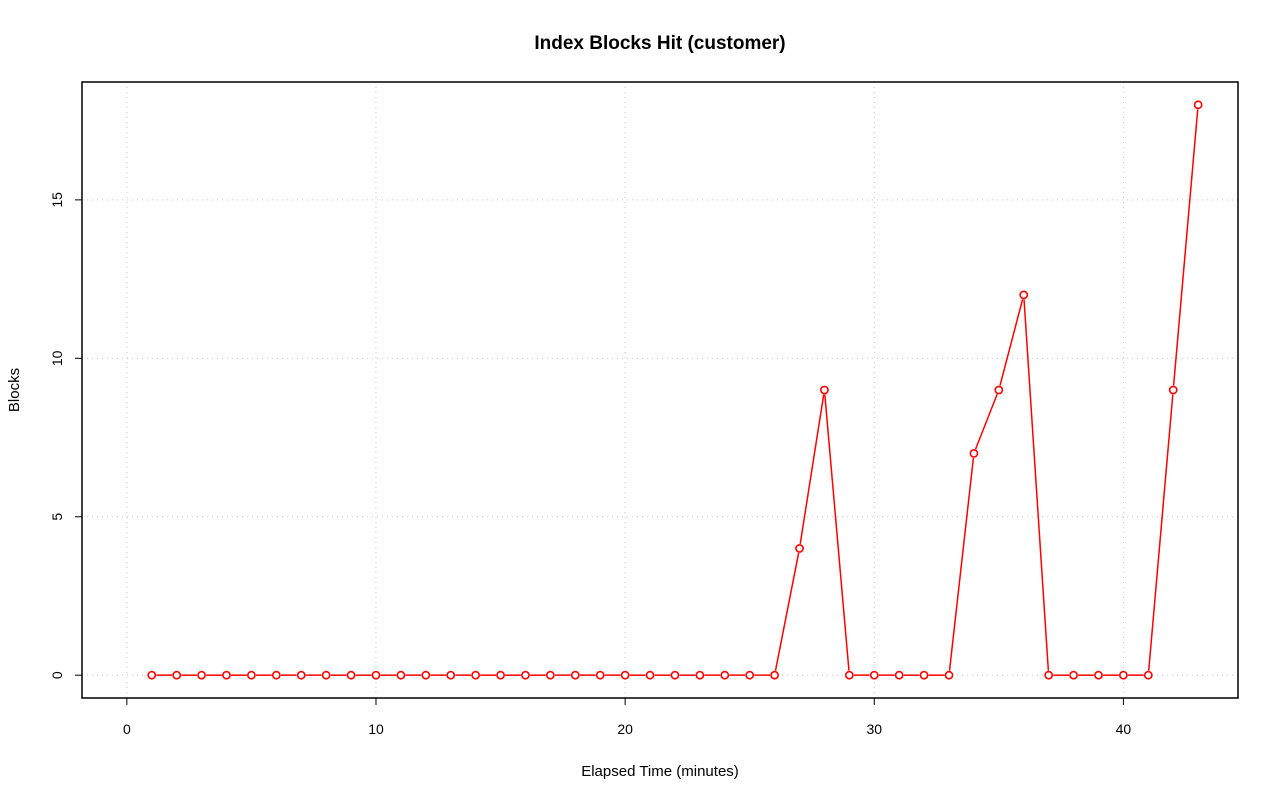 This screenshot has height=801, width=1280. I want to click on x-tick-label: 20, so click(625, 729).